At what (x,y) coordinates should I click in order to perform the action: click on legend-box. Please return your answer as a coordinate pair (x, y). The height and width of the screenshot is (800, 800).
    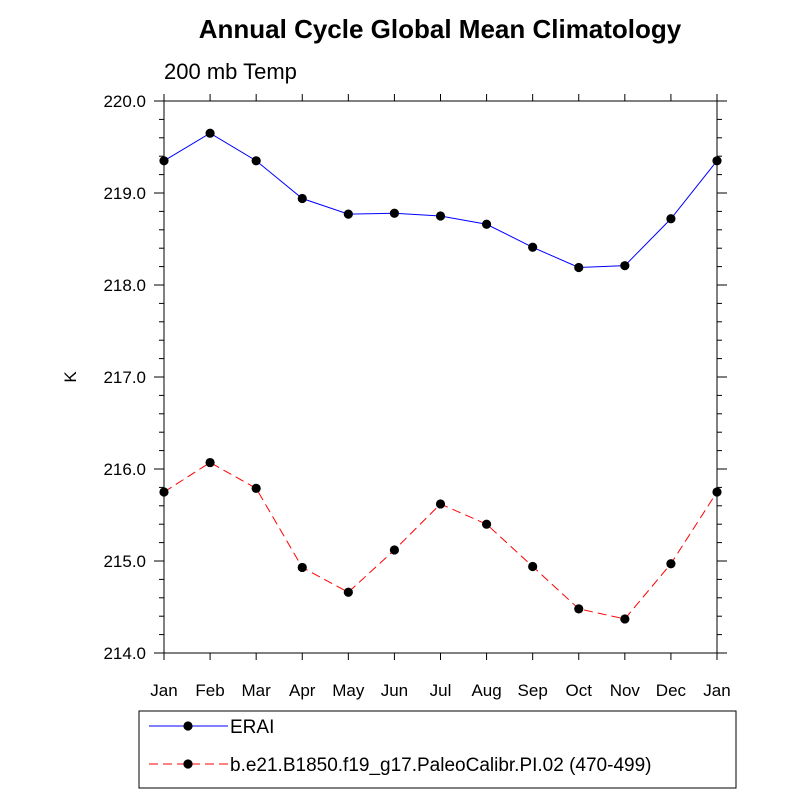
    Looking at the image, I should click on (437, 749).